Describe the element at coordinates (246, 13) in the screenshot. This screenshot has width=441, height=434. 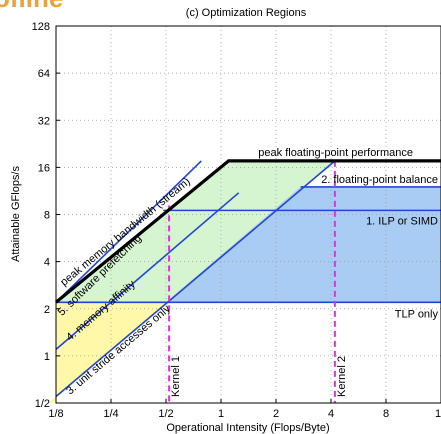
I see `chart-title: (c) Optimization Regions` at that location.